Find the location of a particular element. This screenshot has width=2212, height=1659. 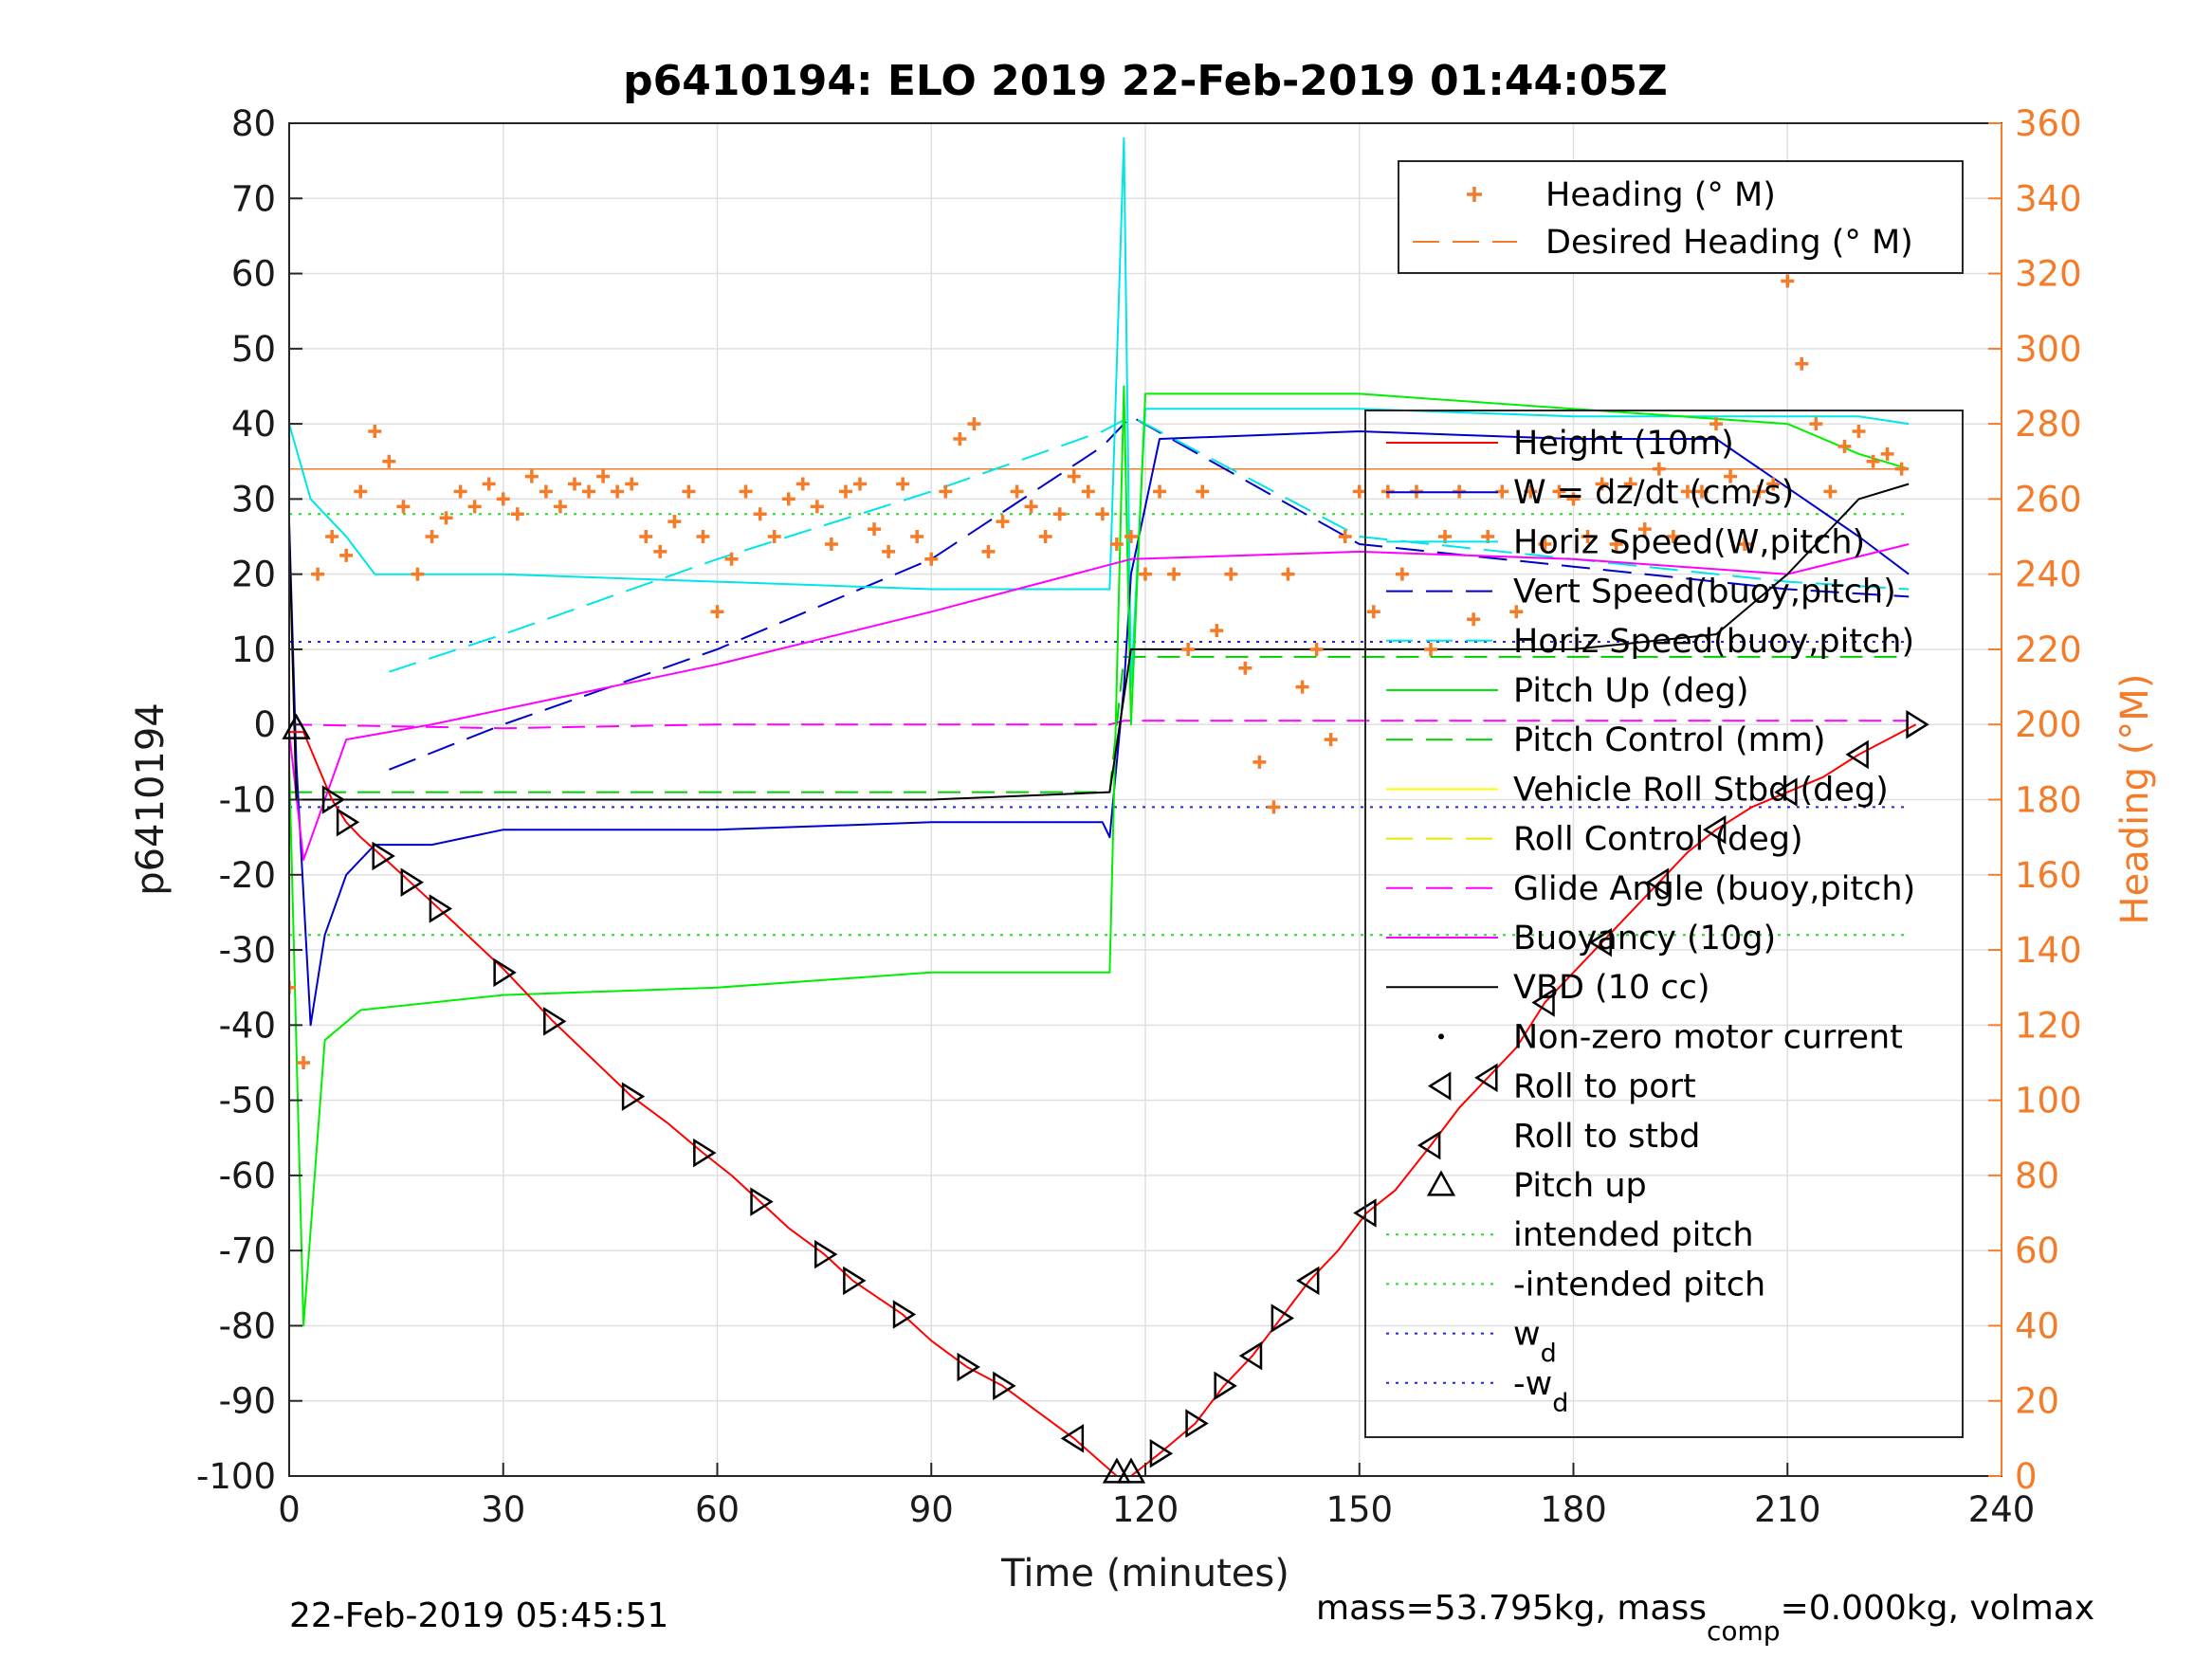

legend-entry-label: -intended pitch is located at coordinates (1639, 1285).